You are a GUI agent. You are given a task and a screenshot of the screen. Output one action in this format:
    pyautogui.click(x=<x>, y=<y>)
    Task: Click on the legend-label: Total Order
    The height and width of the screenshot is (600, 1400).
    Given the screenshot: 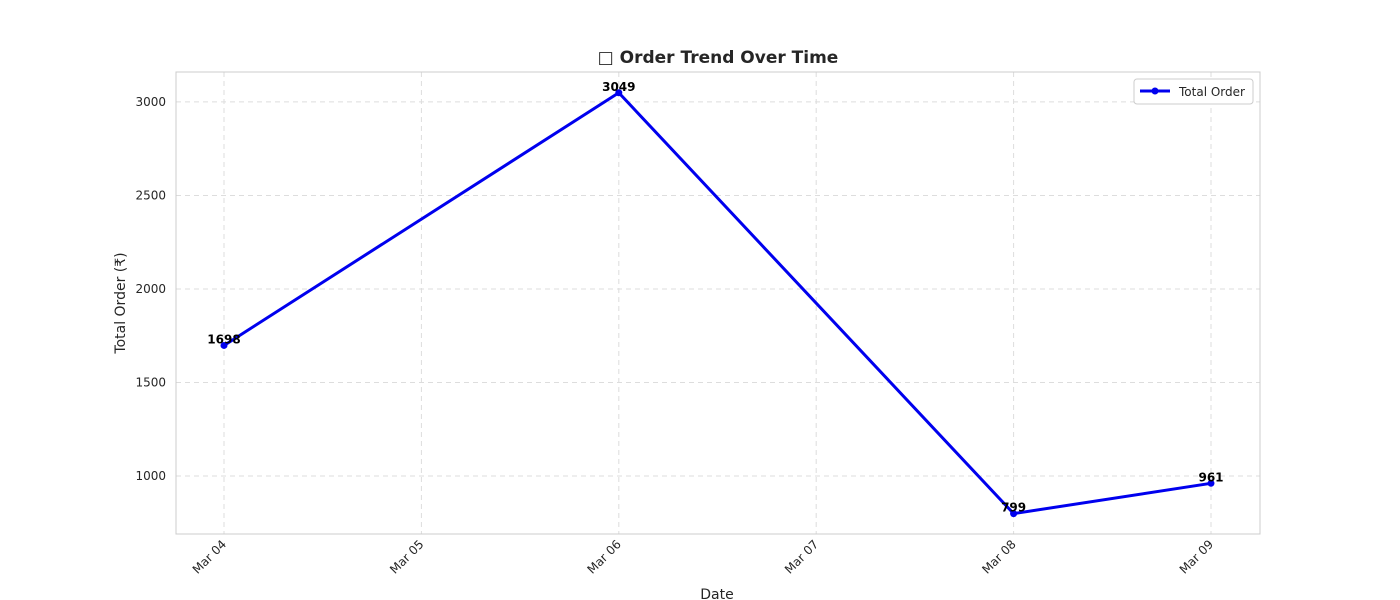 What is the action you would take?
    pyautogui.click(x=1211, y=92)
    